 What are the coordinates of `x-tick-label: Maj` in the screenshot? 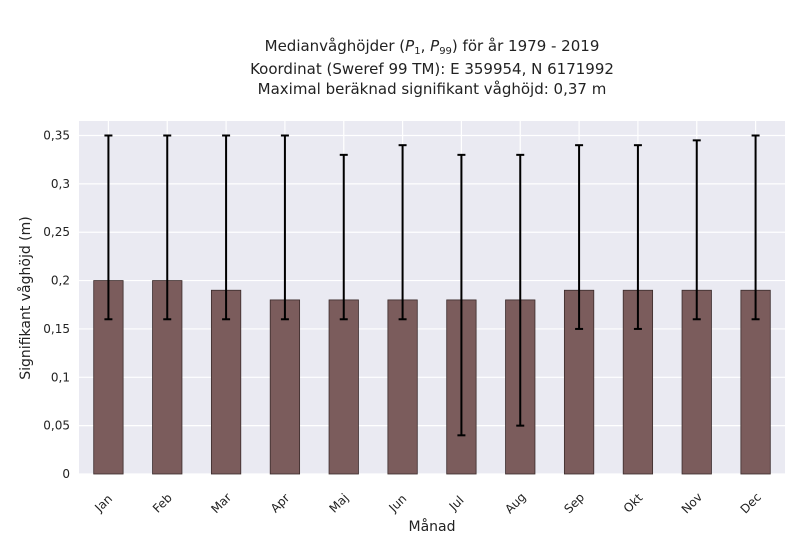 It's located at (339, 503).